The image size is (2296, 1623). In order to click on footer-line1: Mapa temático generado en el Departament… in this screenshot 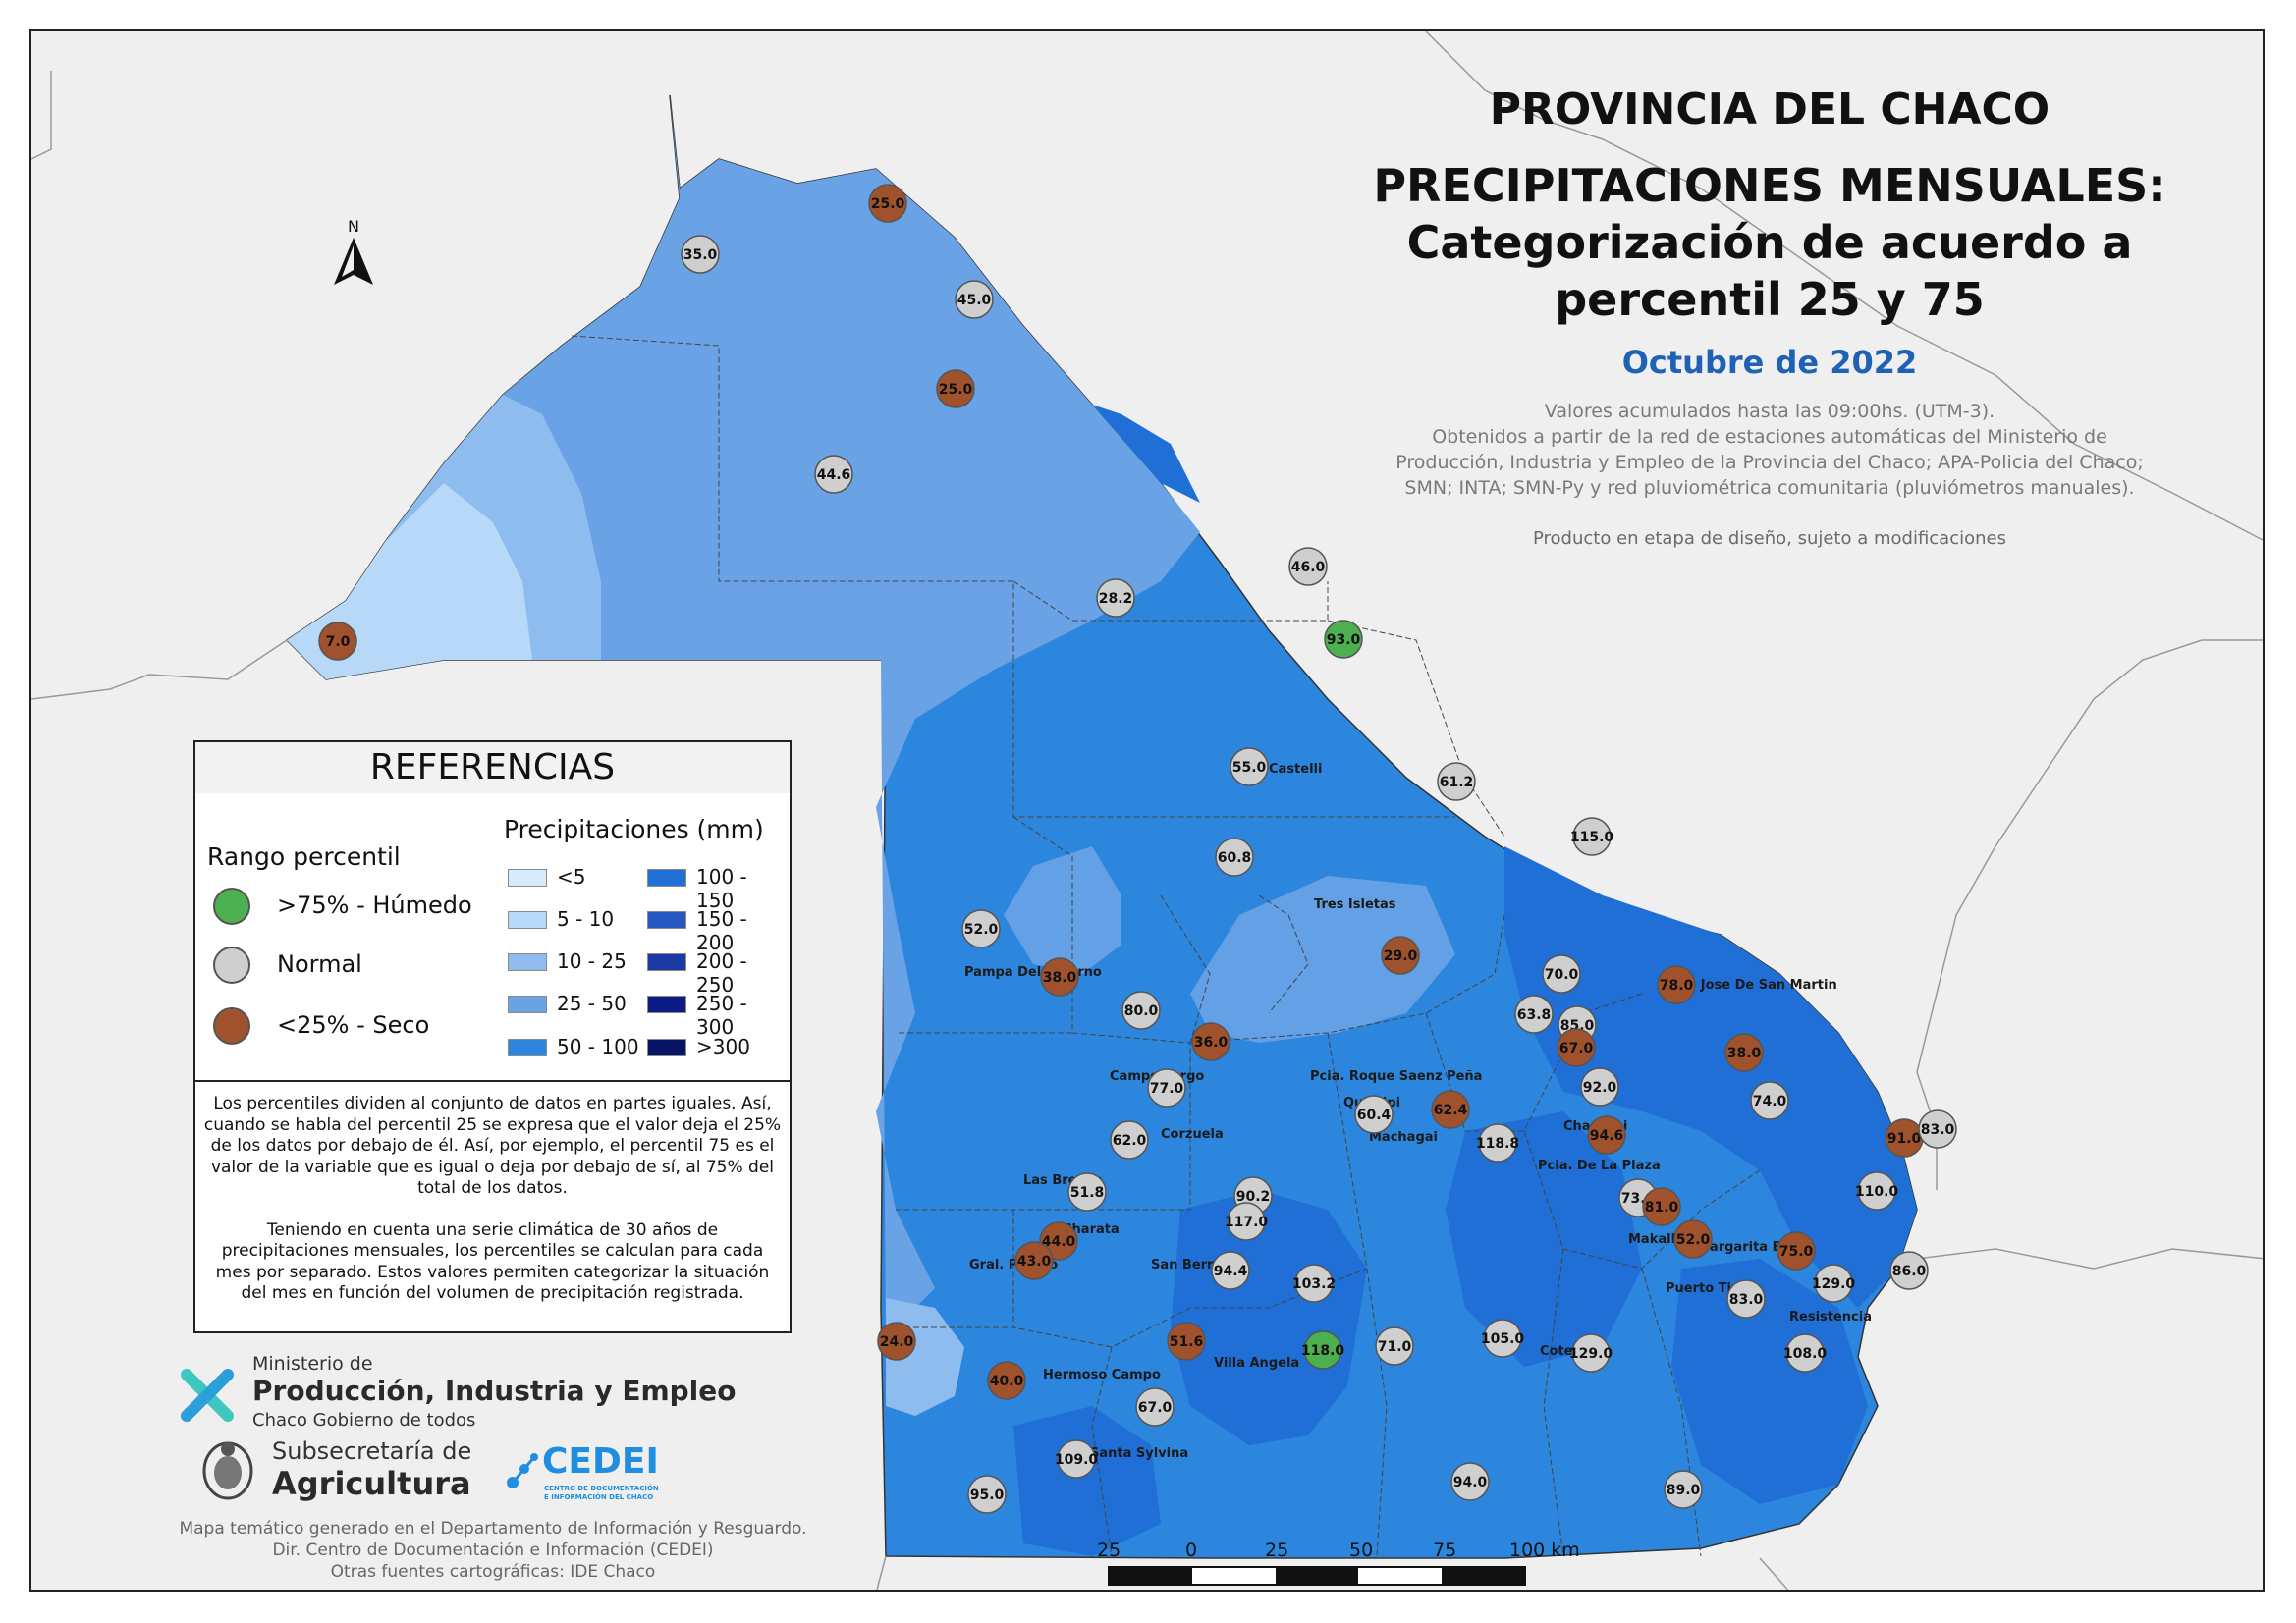, I will do `click(493, 1529)`.